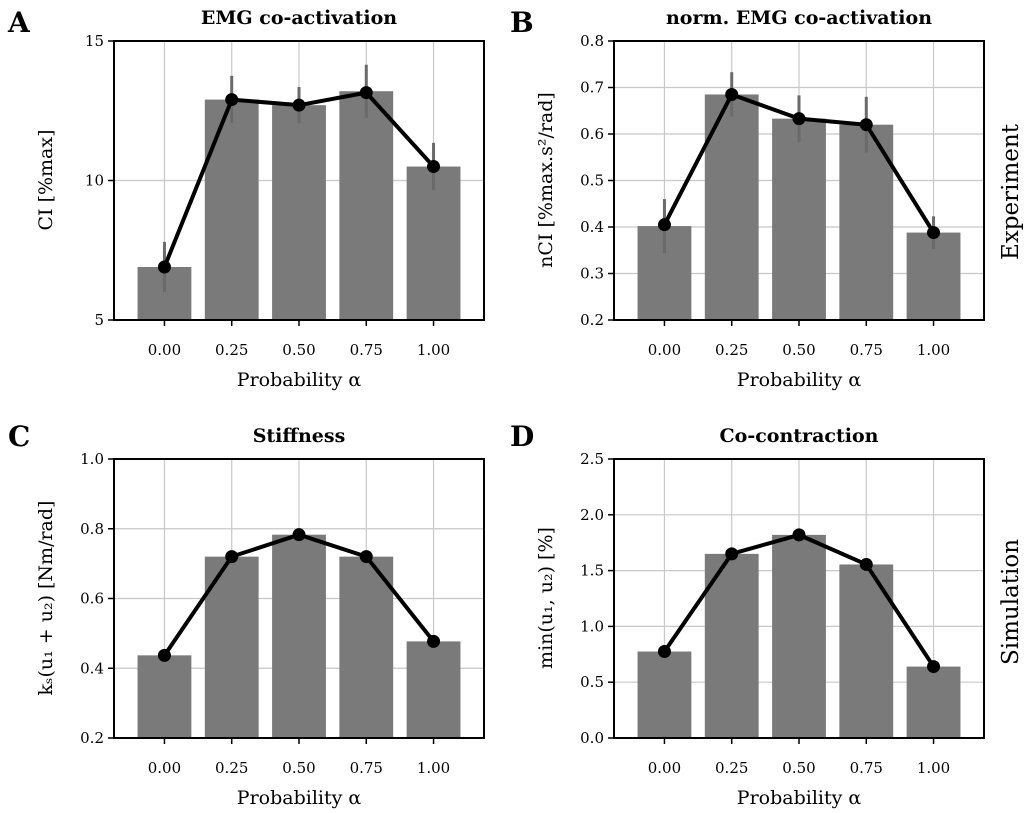 The width and height of the screenshot is (1027, 813). I want to click on y-tick-label: 0.3, so click(592, 274).